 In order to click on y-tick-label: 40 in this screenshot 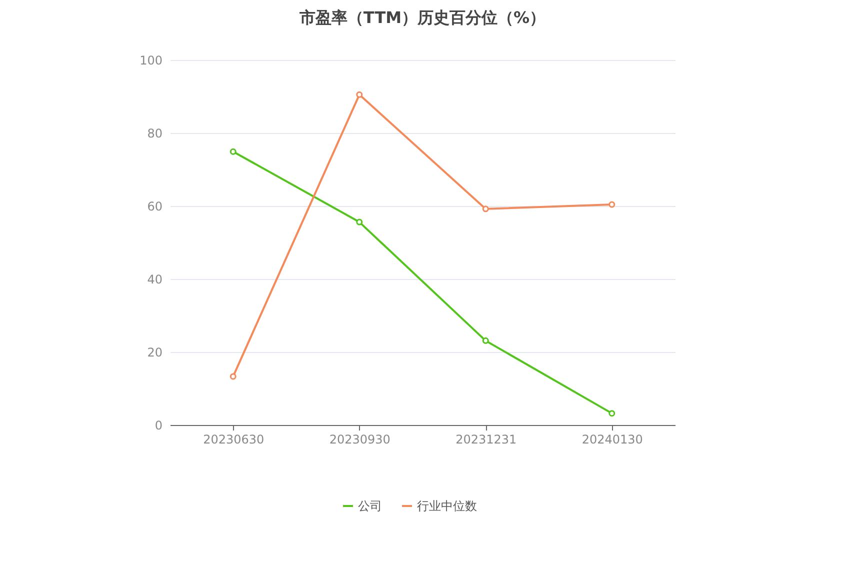, I will do `click(154, 279)`.